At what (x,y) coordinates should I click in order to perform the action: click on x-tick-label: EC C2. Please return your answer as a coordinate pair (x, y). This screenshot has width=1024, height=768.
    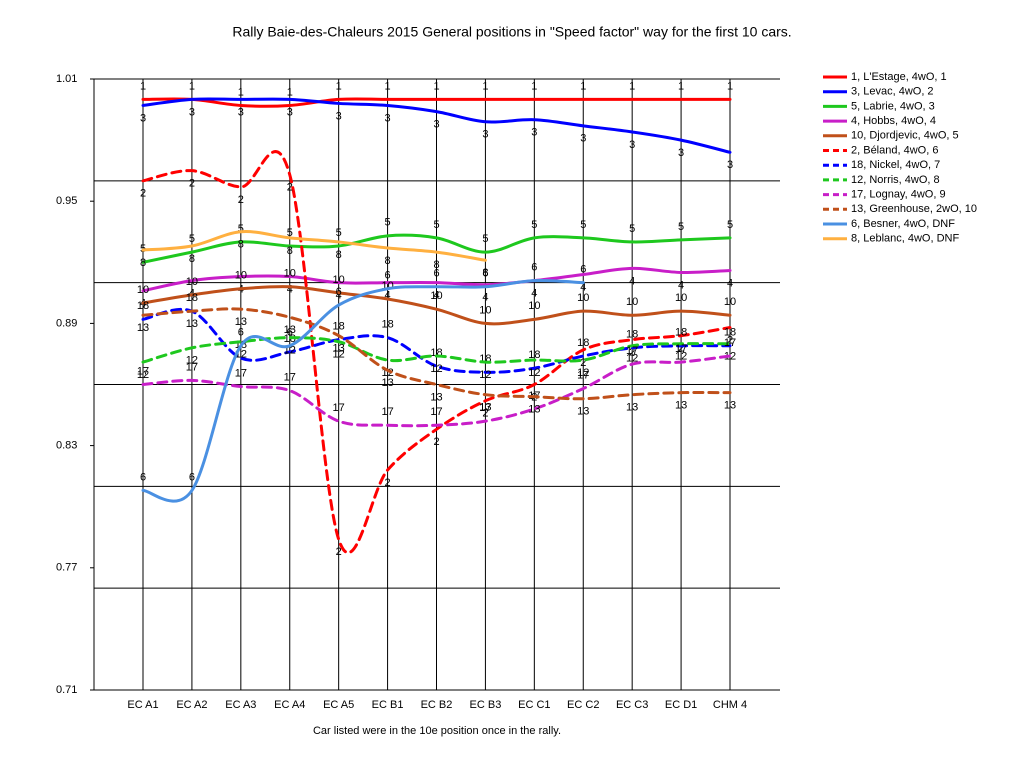
    Looking at the image, I should click on (583, 705).